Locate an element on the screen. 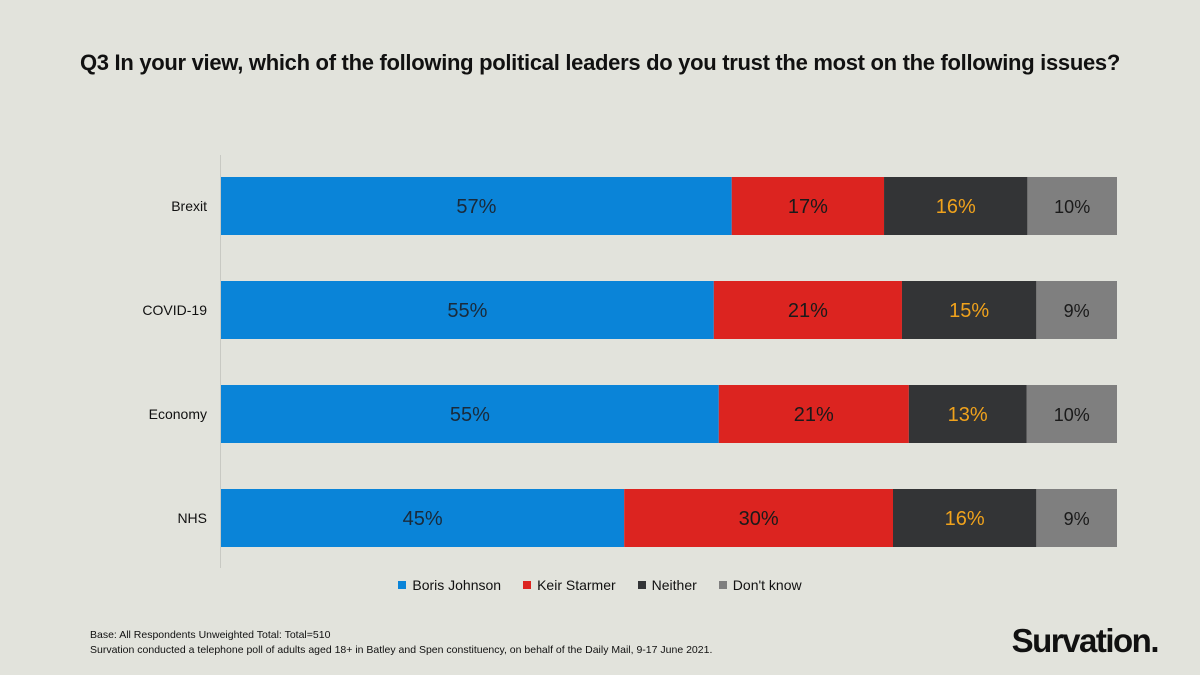 Image resolution: width=1200 pixels, height=675 pixels. data-label-neither-economy: 13% is located at coordinates (968, 415).